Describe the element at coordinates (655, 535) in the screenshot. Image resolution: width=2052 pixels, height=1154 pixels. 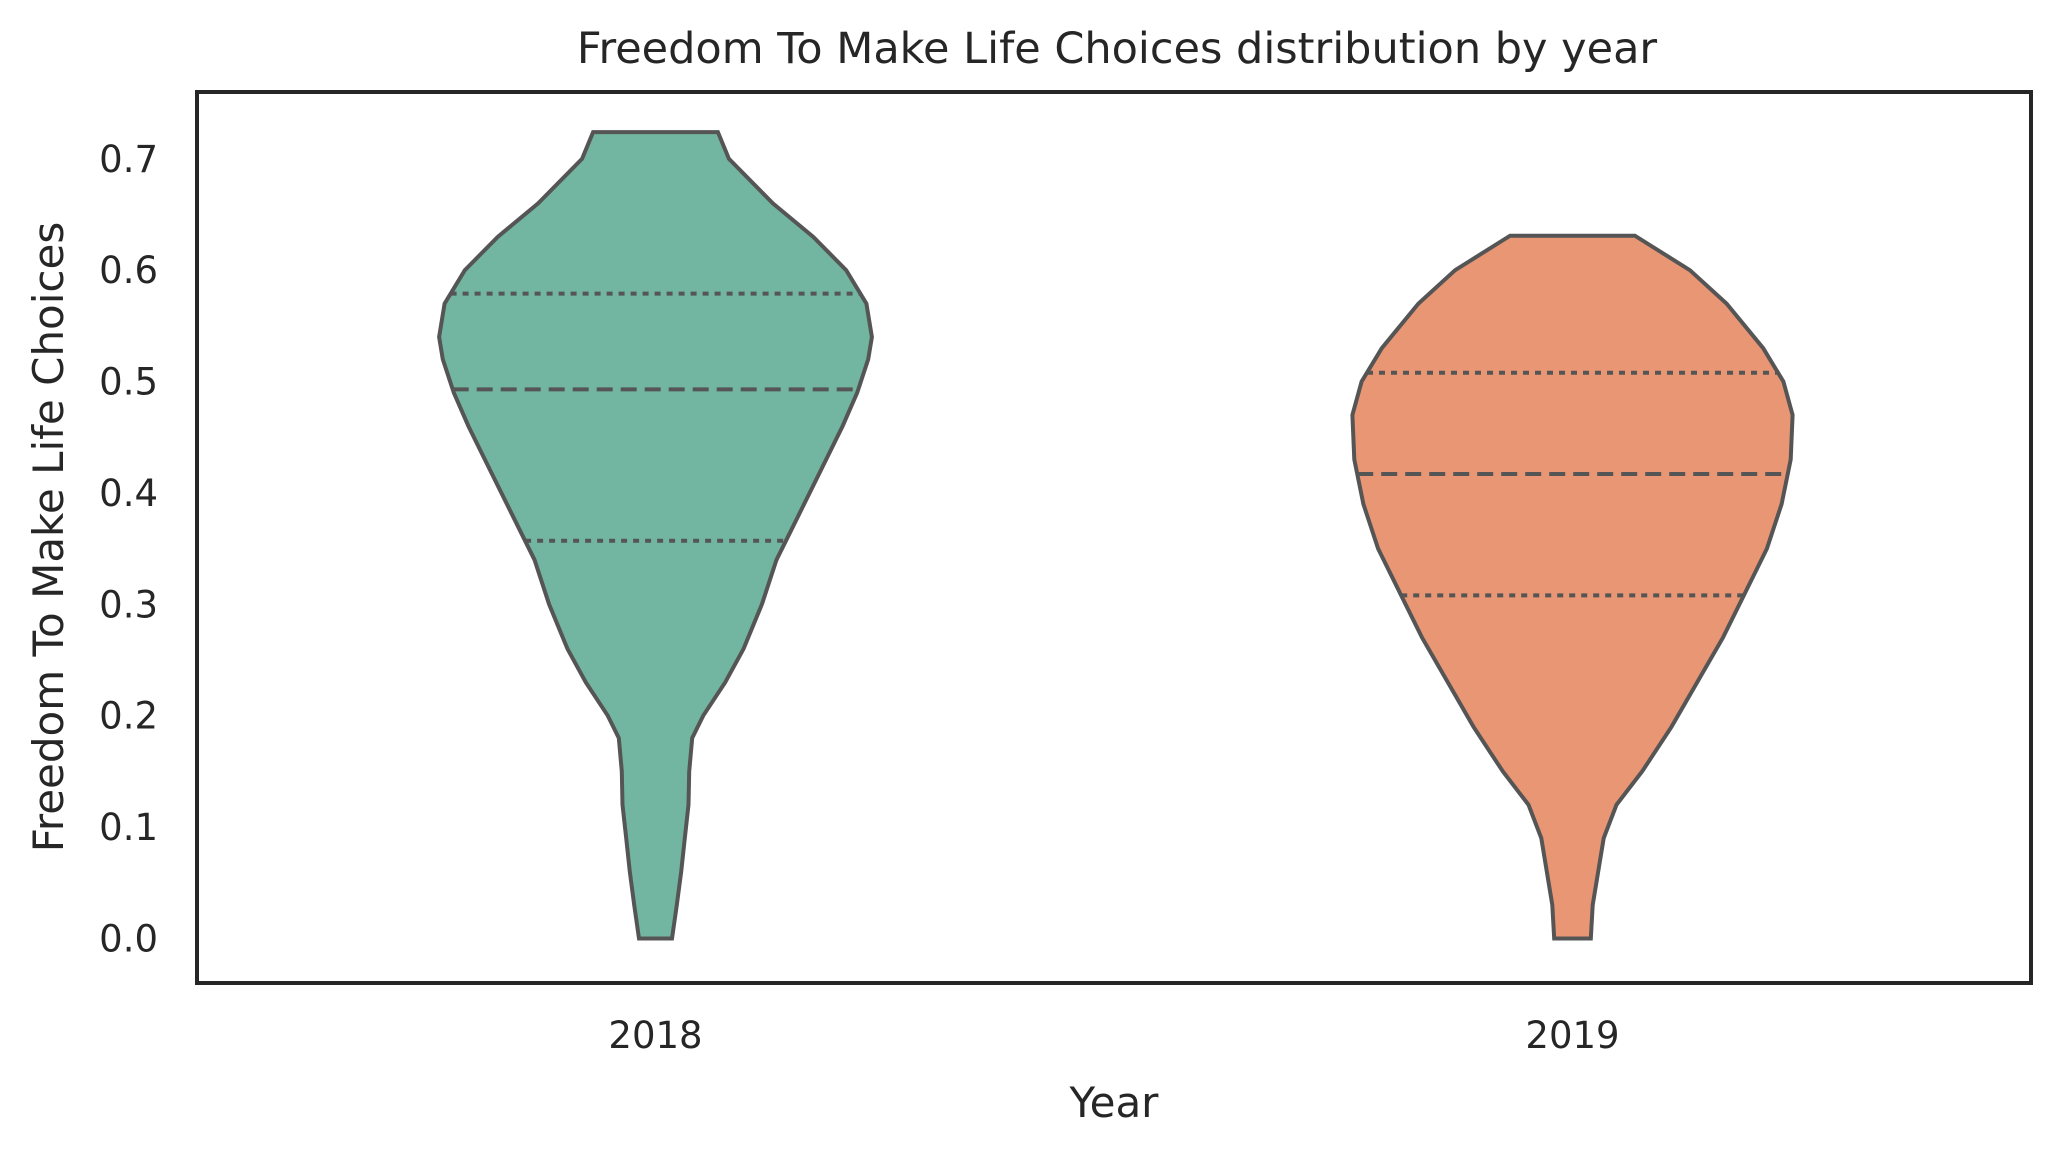
I see `violin-2018` at that location.